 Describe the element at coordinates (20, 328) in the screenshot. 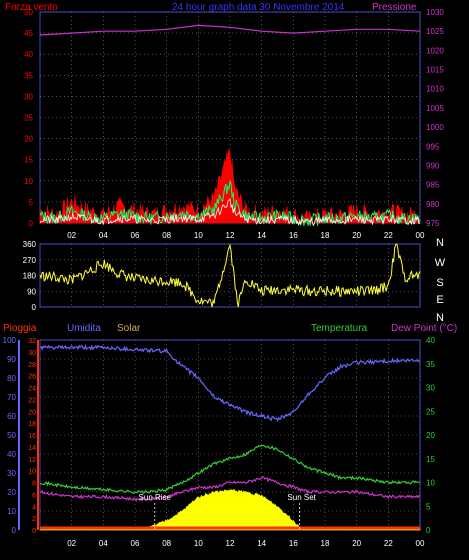

I see `rain-axis-title: Pioggia` at that location.